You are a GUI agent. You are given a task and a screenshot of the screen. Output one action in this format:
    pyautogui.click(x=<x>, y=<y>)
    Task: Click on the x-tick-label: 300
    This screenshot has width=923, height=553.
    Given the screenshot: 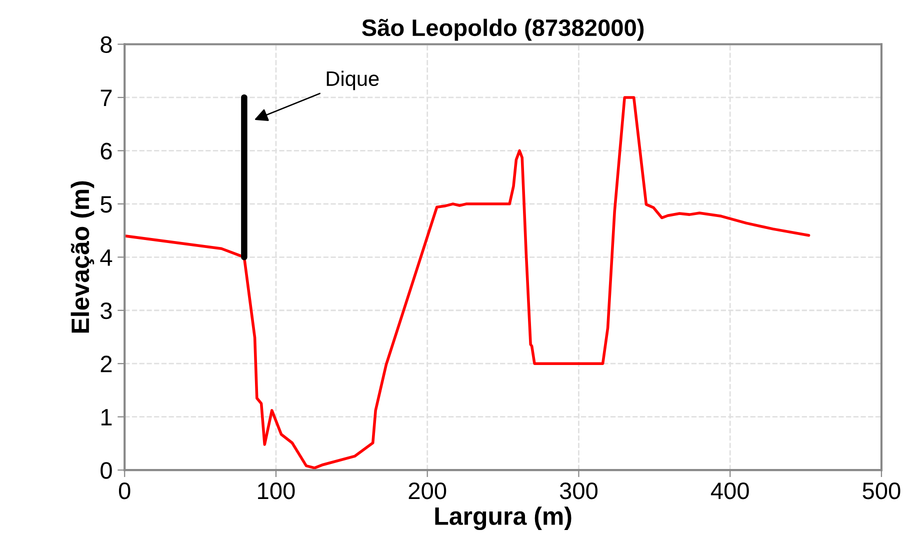 What is the action you would take?
    pyautogui.click(x=579, y=491)
    